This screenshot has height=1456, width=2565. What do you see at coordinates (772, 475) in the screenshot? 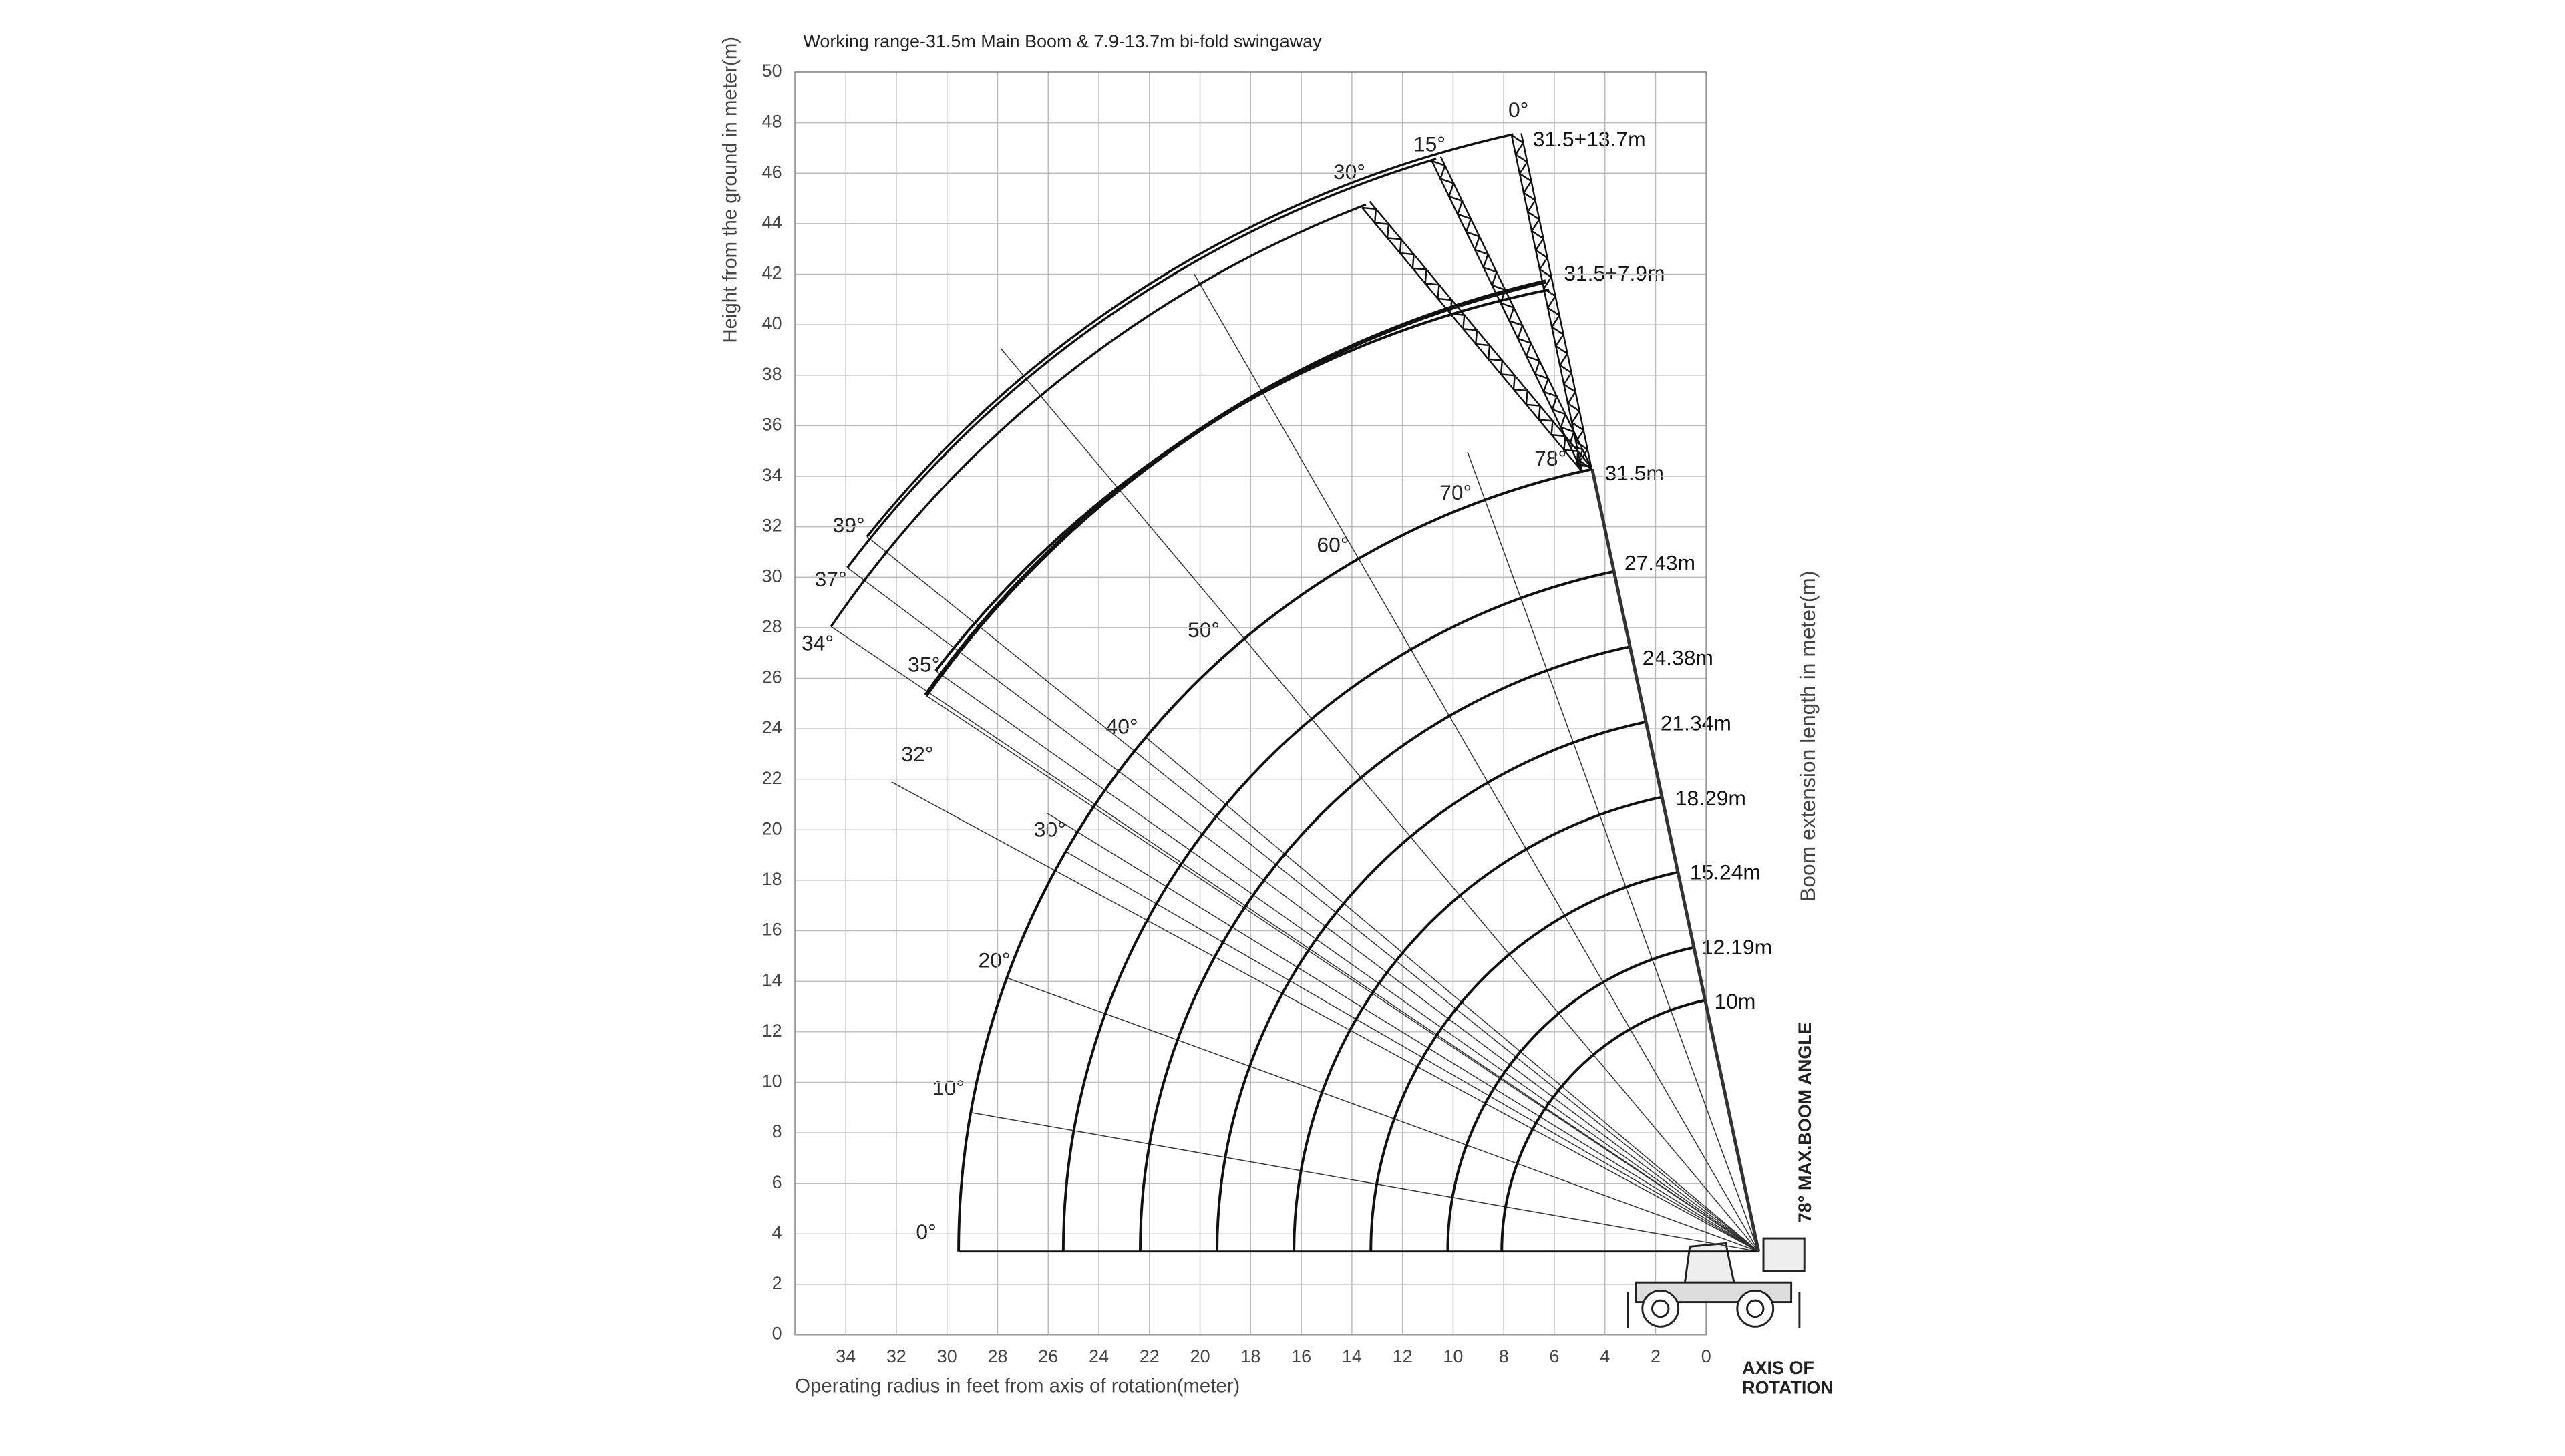
I see `y-tick-label: 34` at bounding box center [772, 475].